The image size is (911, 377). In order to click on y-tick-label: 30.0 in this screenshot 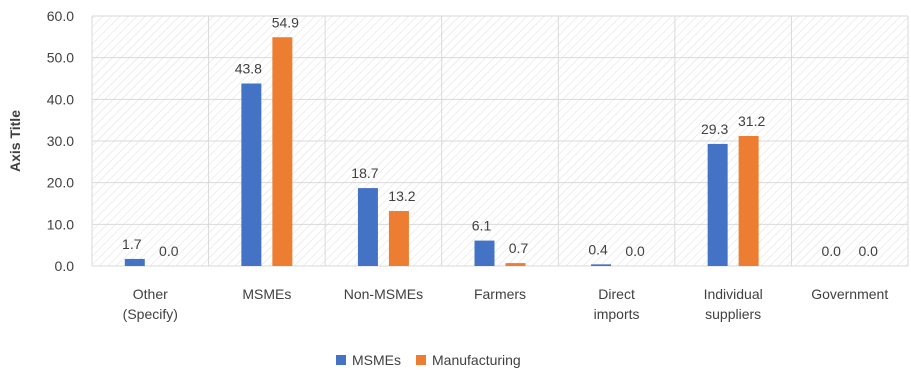, I will do `click(60, 141)`.